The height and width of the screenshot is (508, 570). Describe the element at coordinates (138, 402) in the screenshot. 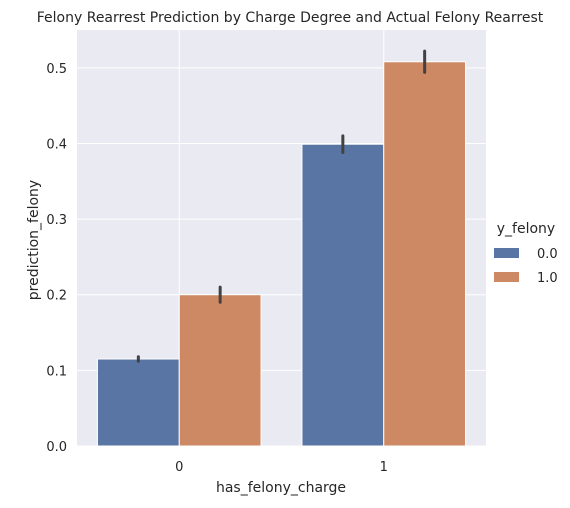

I see `bar-0-0.0` at that location.